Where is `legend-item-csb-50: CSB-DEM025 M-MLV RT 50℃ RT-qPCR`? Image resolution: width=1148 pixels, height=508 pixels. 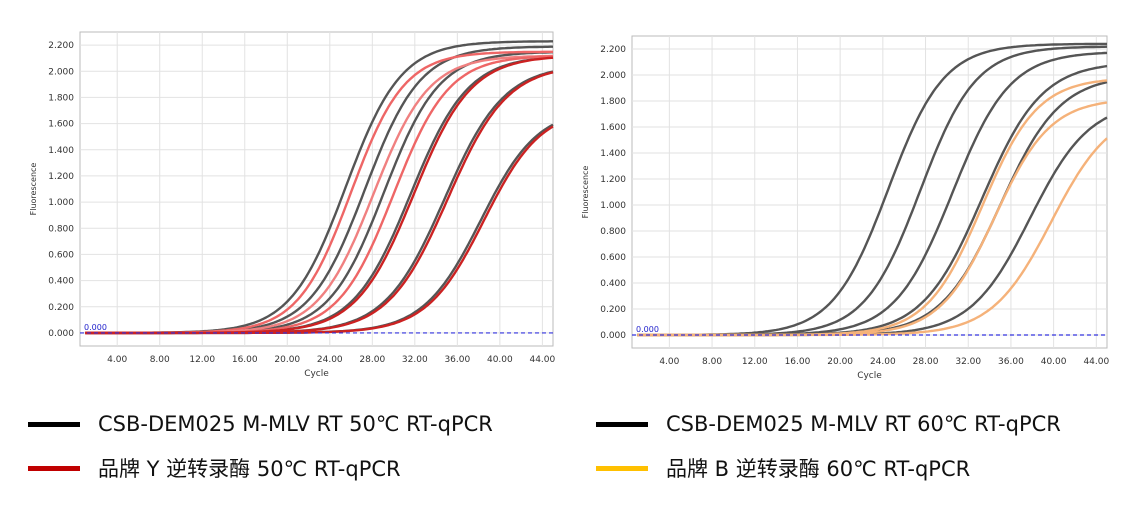 legend-item-csb-50: CSB-DEM025 M-MLV RT 50℃ RT-qPCR is located at coordinates (260, 424).